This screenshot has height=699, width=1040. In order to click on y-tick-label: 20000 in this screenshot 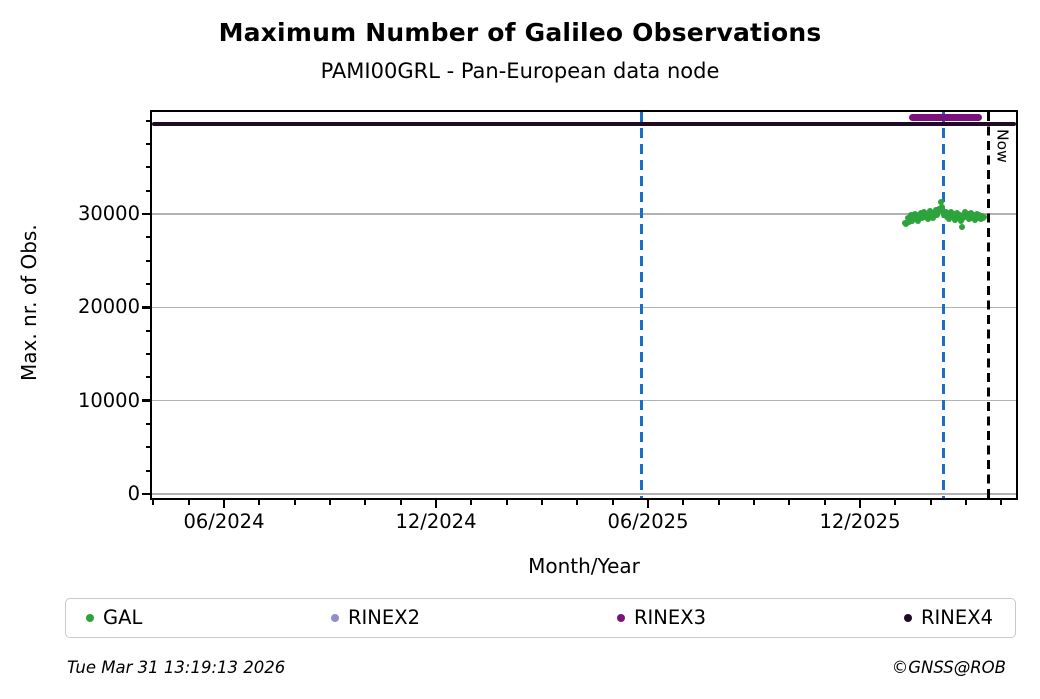, I will do `click(108, 307)`.